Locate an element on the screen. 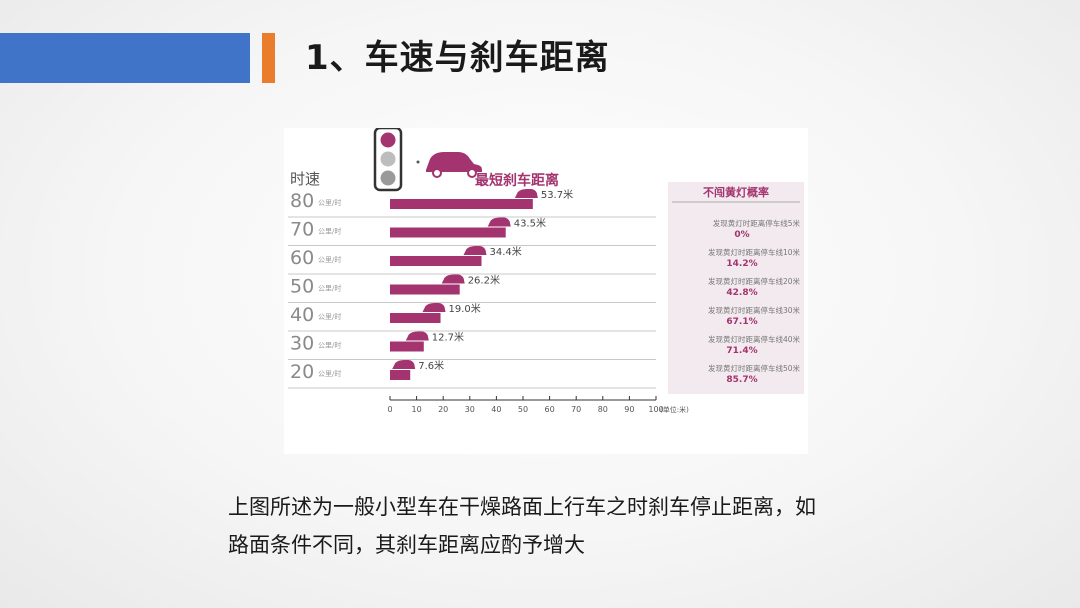 Image resolution: width=1080 pixels, height=608 pixels. side-table-row-label: 发现黄灯时距离停车线5米 is located at coordinates (757, 223).